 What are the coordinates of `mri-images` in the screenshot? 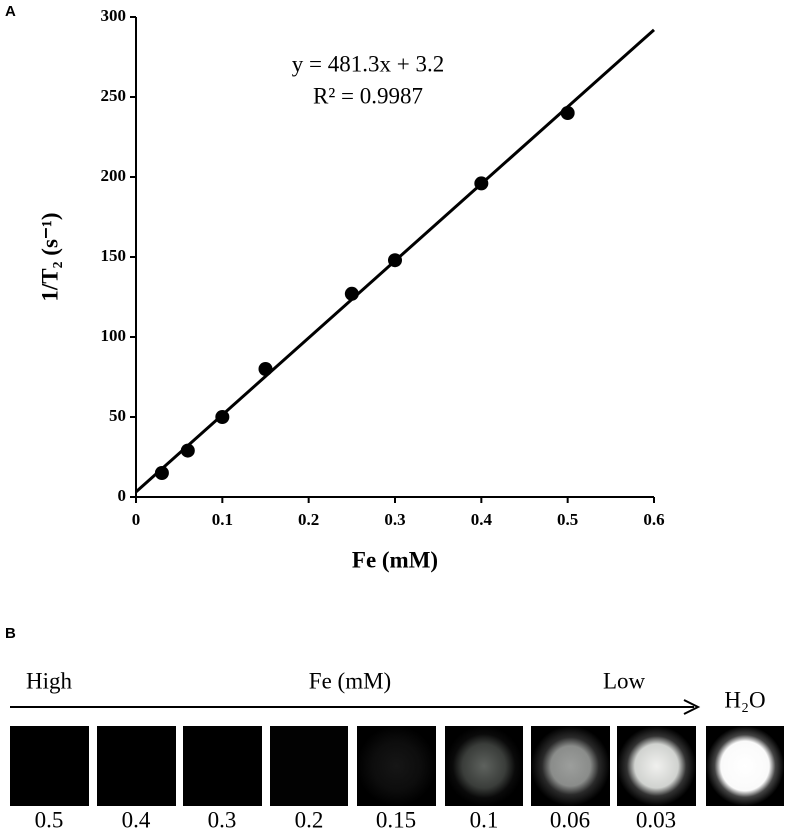 It's located at (397, 766).